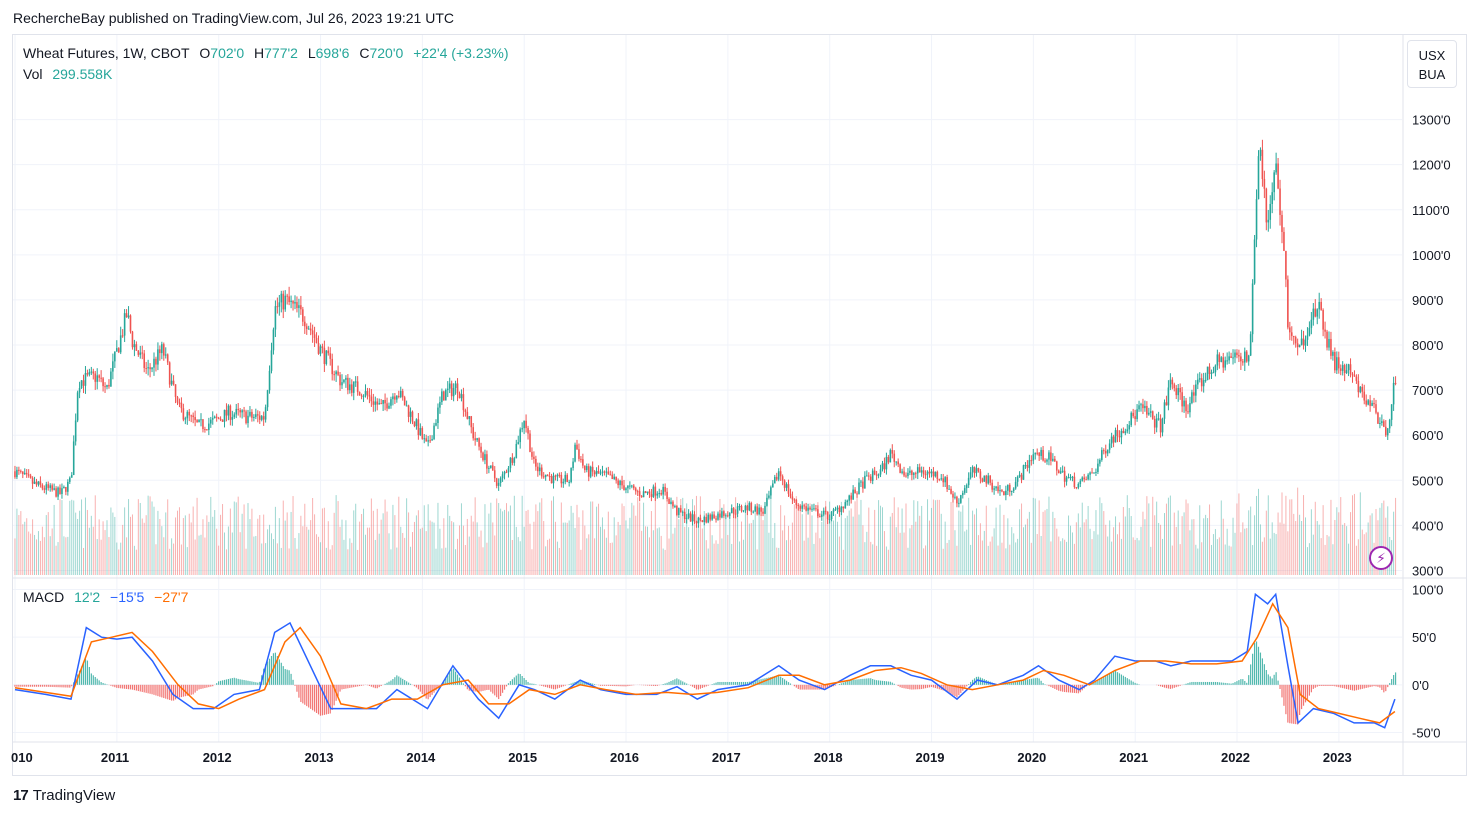 The height and width of the screenshot is (818, 1480). I want to click on time-tick-label: 2022, so click(1235, 757).